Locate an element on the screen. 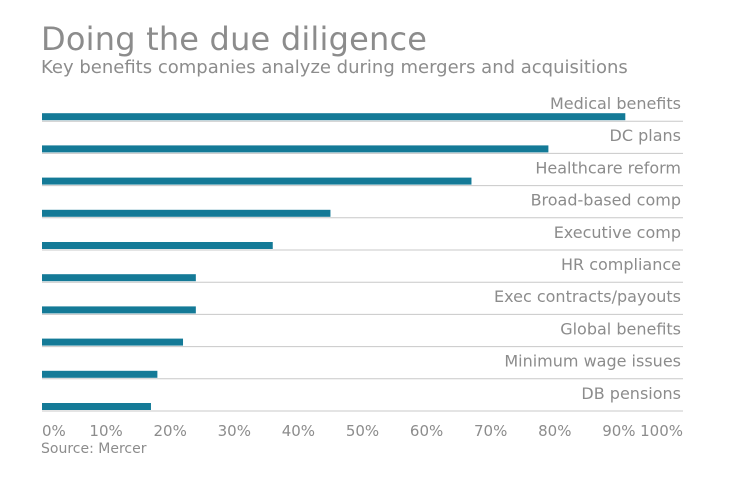 The width and height of the screenshot is (740, 482). chart-title: Doing the due diligence is located at coordinates (234, 39).